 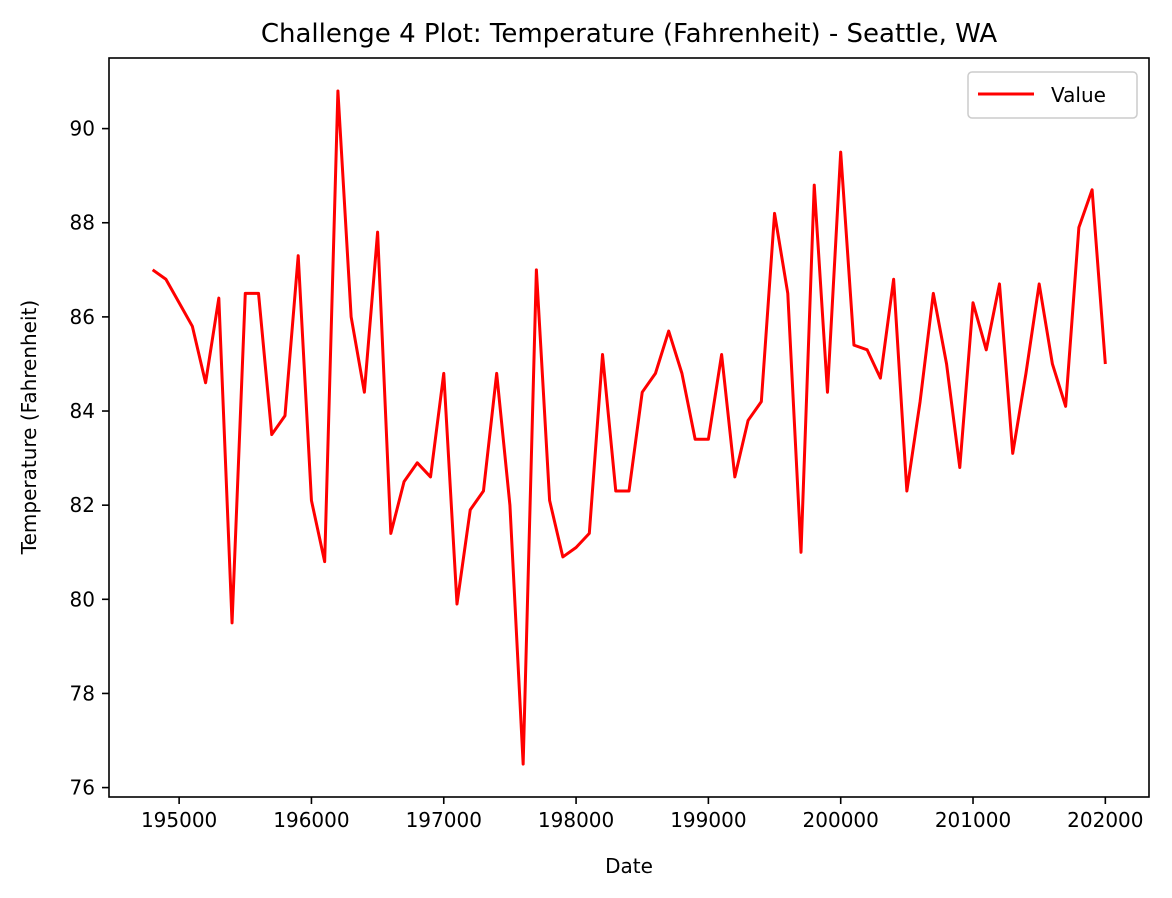 I want to click on x-tick-label: 201000, so click(x=973, y=820).